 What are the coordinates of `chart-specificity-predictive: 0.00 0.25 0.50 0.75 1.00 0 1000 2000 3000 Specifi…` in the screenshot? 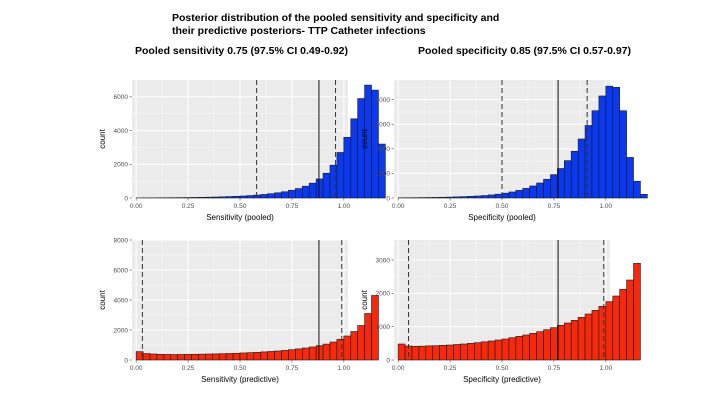 It's located at (500, 312).